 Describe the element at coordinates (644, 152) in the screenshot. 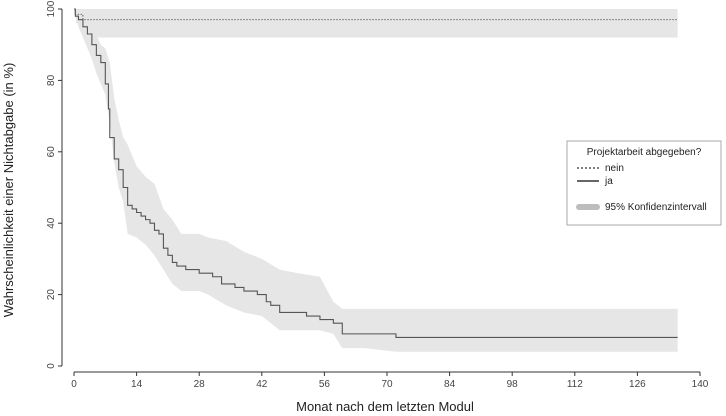

I see `legend-title: Projektarbeit abgegeben?` at that location.